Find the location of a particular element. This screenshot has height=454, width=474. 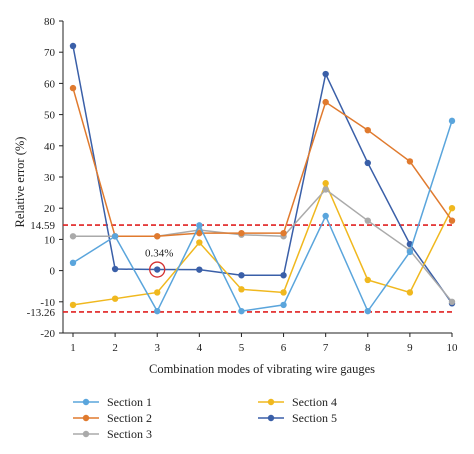

x-tick-label: 8 is located at coordinates (368, 348).